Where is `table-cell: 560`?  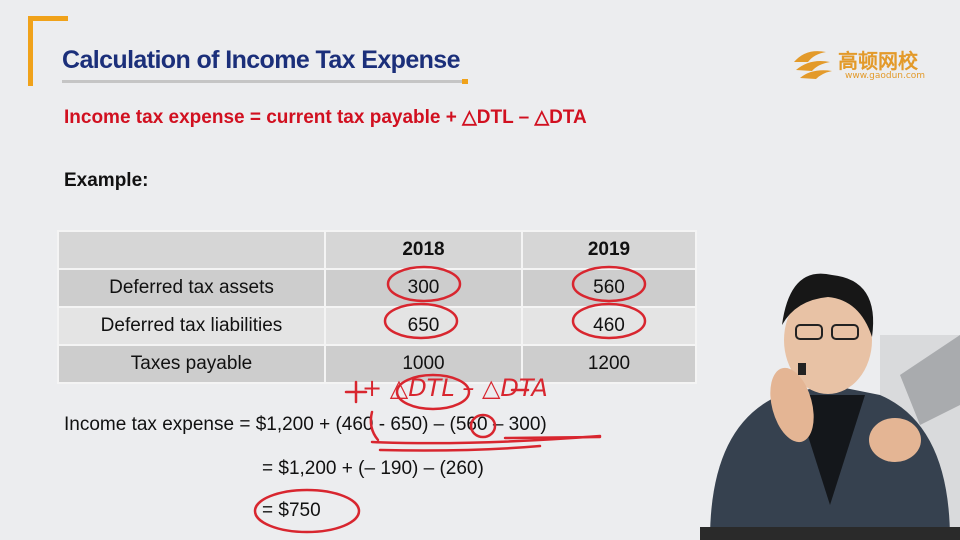 table-cell: 560 is located at coordinates (609, 288).